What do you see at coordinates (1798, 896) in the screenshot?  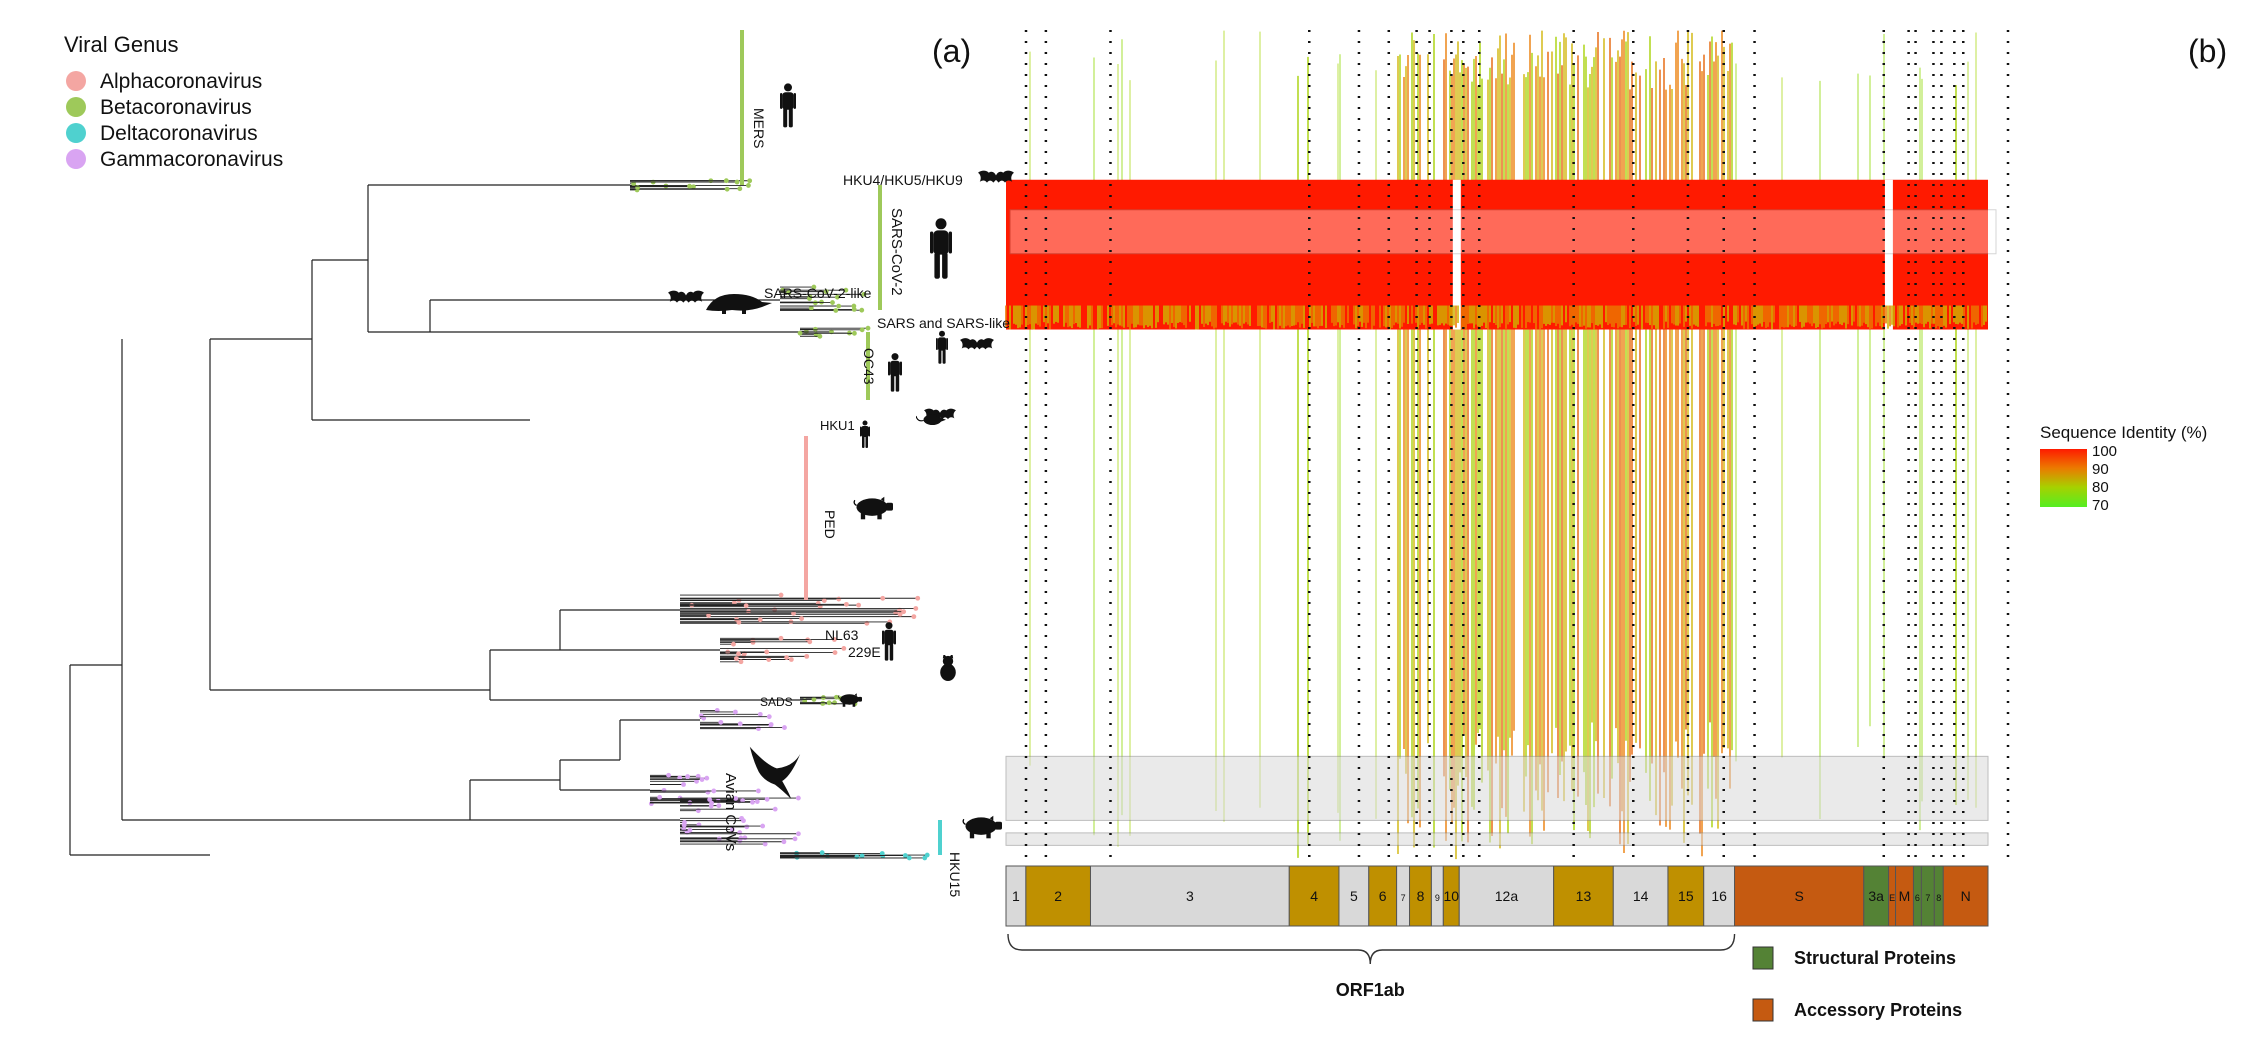 I see `genome-segment-label: S` at bounding box center [1798, 896].